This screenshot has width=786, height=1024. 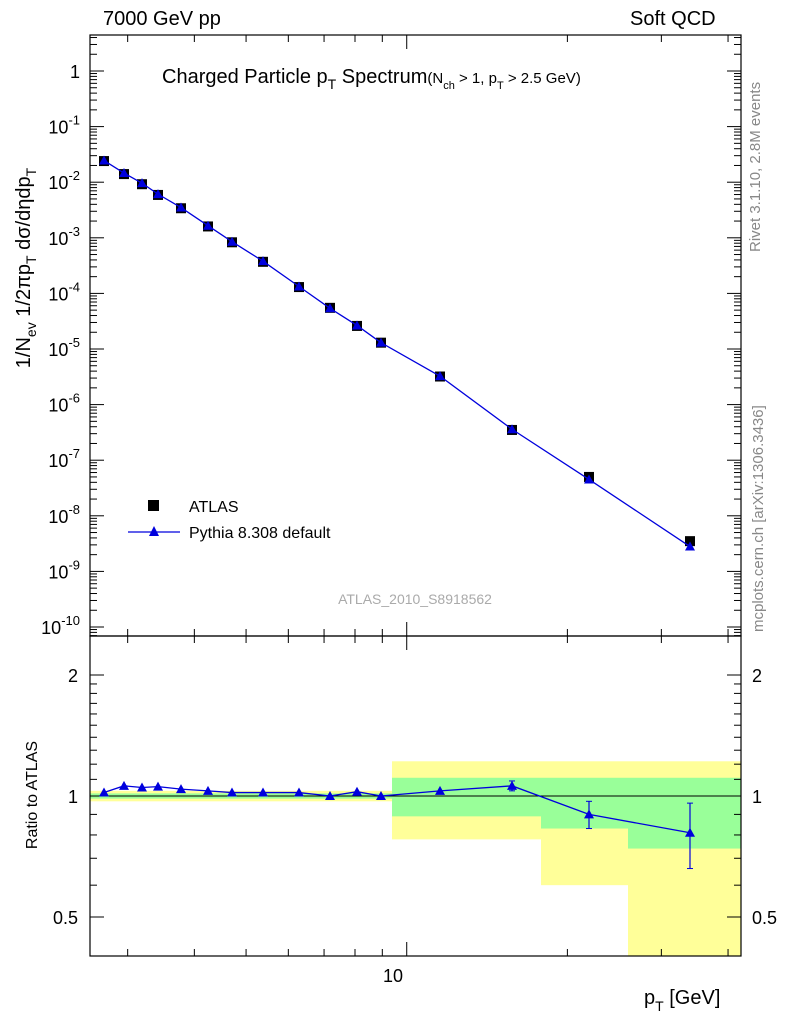 What do you see at coordinates (214, 507) in the screenshot?
I see `legend-atlas-label: ATLAS` at bounding box center [214, 507].